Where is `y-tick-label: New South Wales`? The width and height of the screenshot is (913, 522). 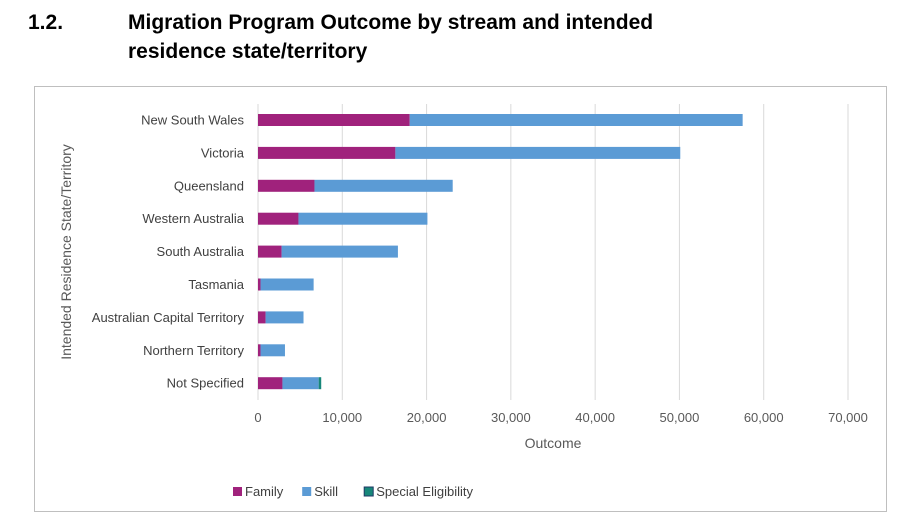 y-tick-label: New South Wales is located at coordinates (192, 120).